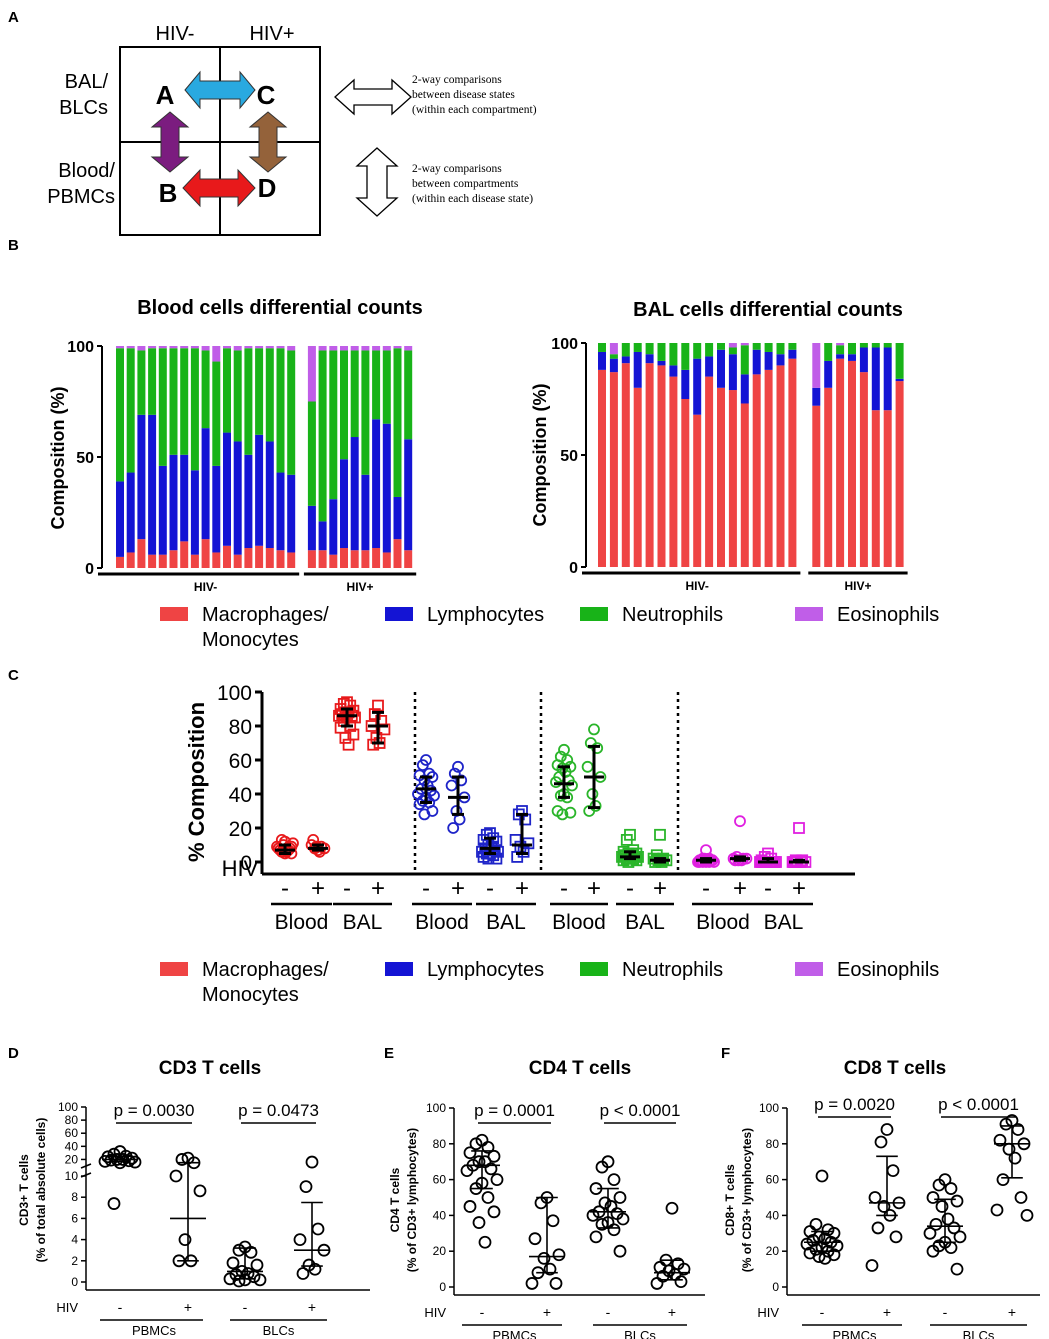 This screenshot has width=1049, height=1339. Describe the element at coordinates (373, 97) in the screenshot. I see `legend-horizontal-arrow` at that location.